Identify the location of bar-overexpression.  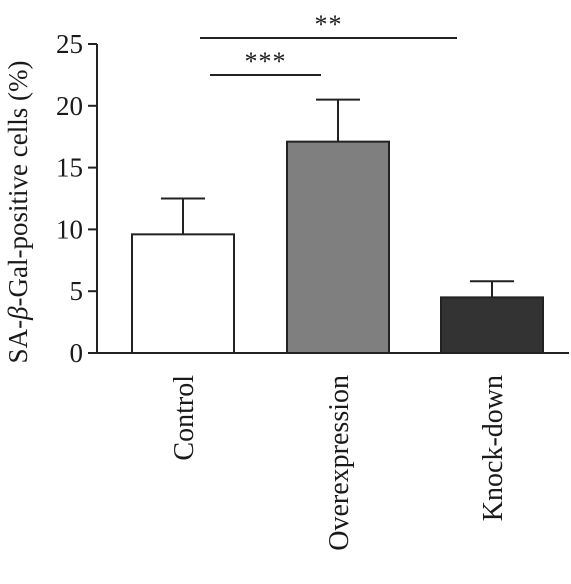
(338, 247).